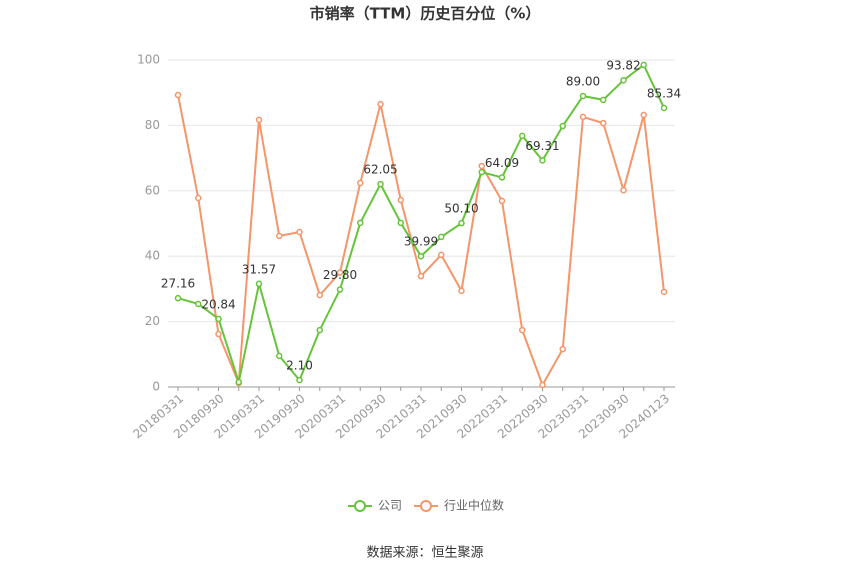 The height and width of the screenshot is (575, 850). Describe the element at coordinates (542, 146) in the screenshot. I see `data-label: 69.31` at that location.